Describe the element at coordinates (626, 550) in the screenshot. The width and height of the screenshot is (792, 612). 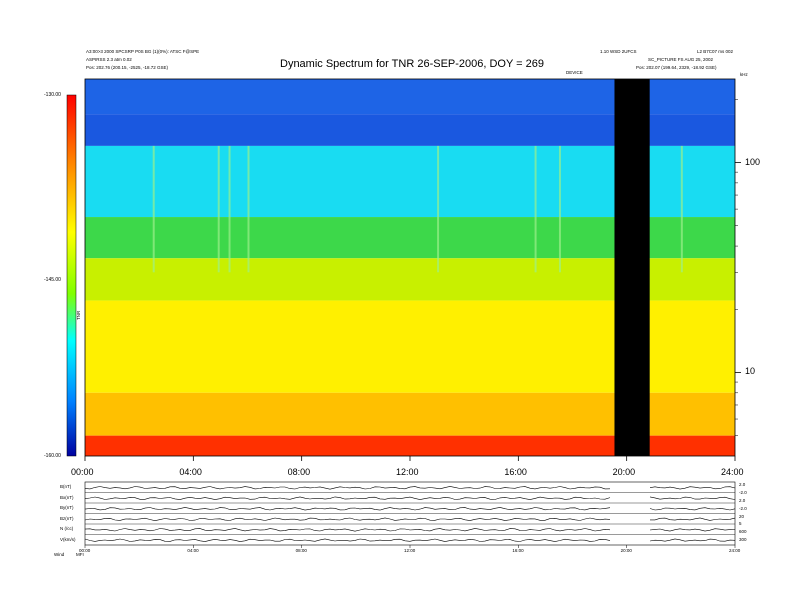
I see `panel-x-tick-label: 20:00` at that location.